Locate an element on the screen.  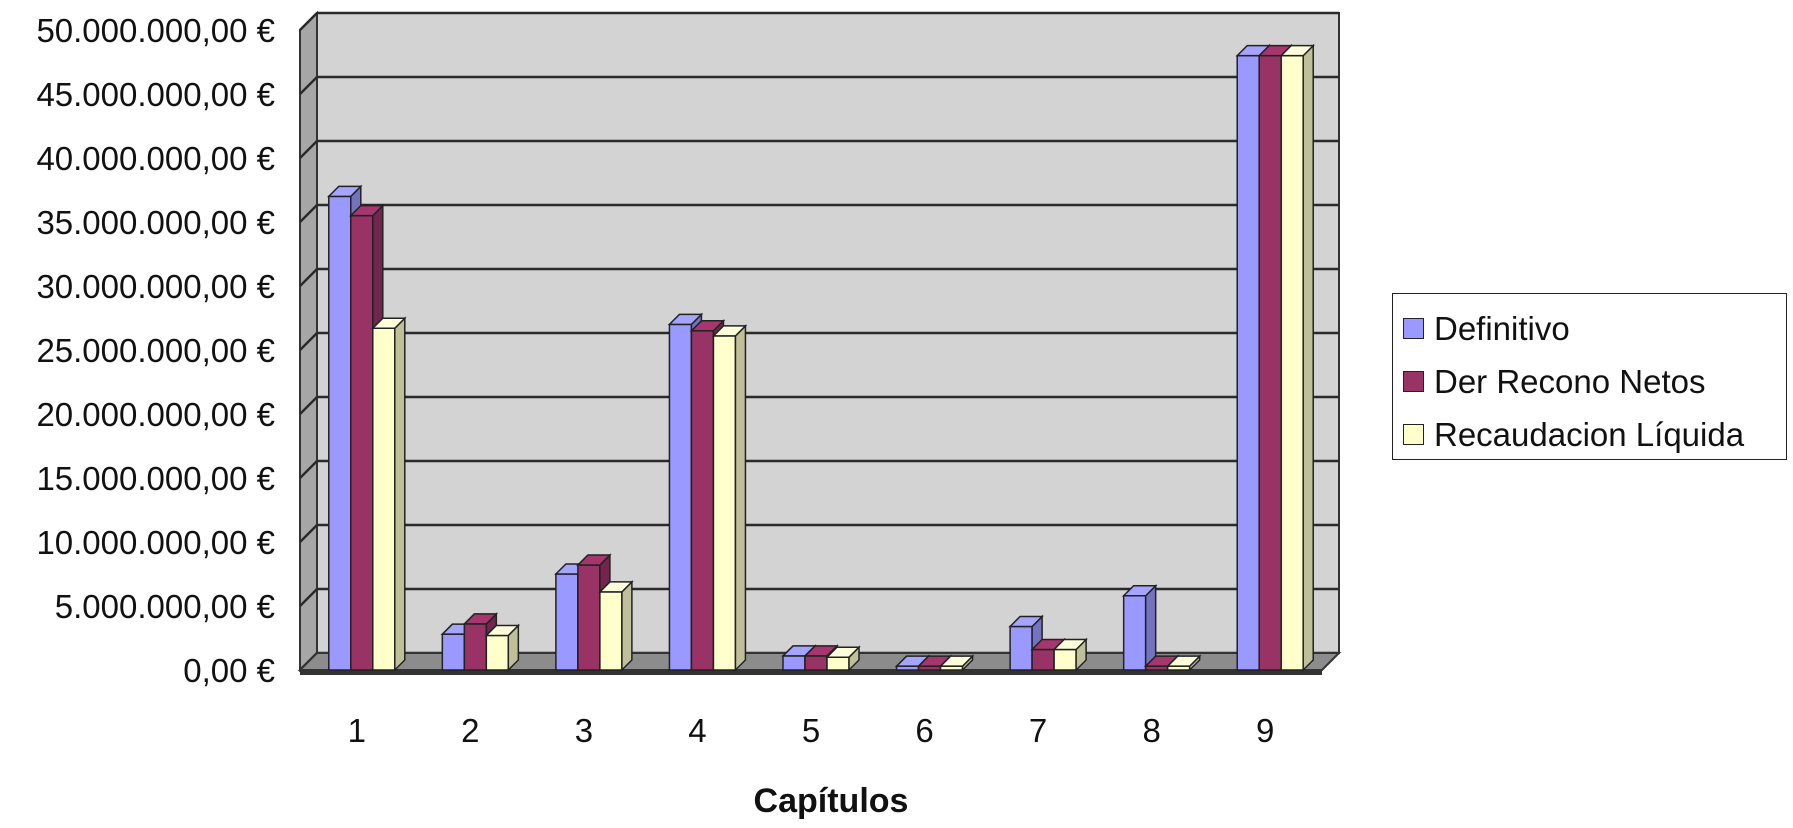
legend-item-definitivo: Definitivo is located at coordinates (1594, 328).